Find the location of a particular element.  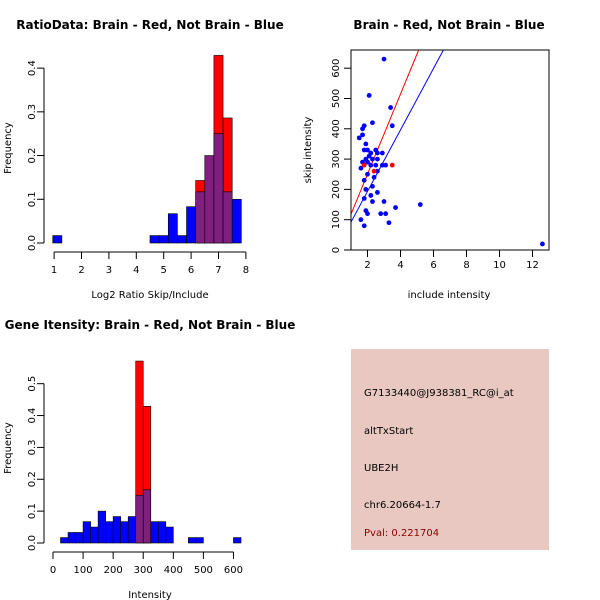

scatter-fit-lines is located at coordinates (397, 136).